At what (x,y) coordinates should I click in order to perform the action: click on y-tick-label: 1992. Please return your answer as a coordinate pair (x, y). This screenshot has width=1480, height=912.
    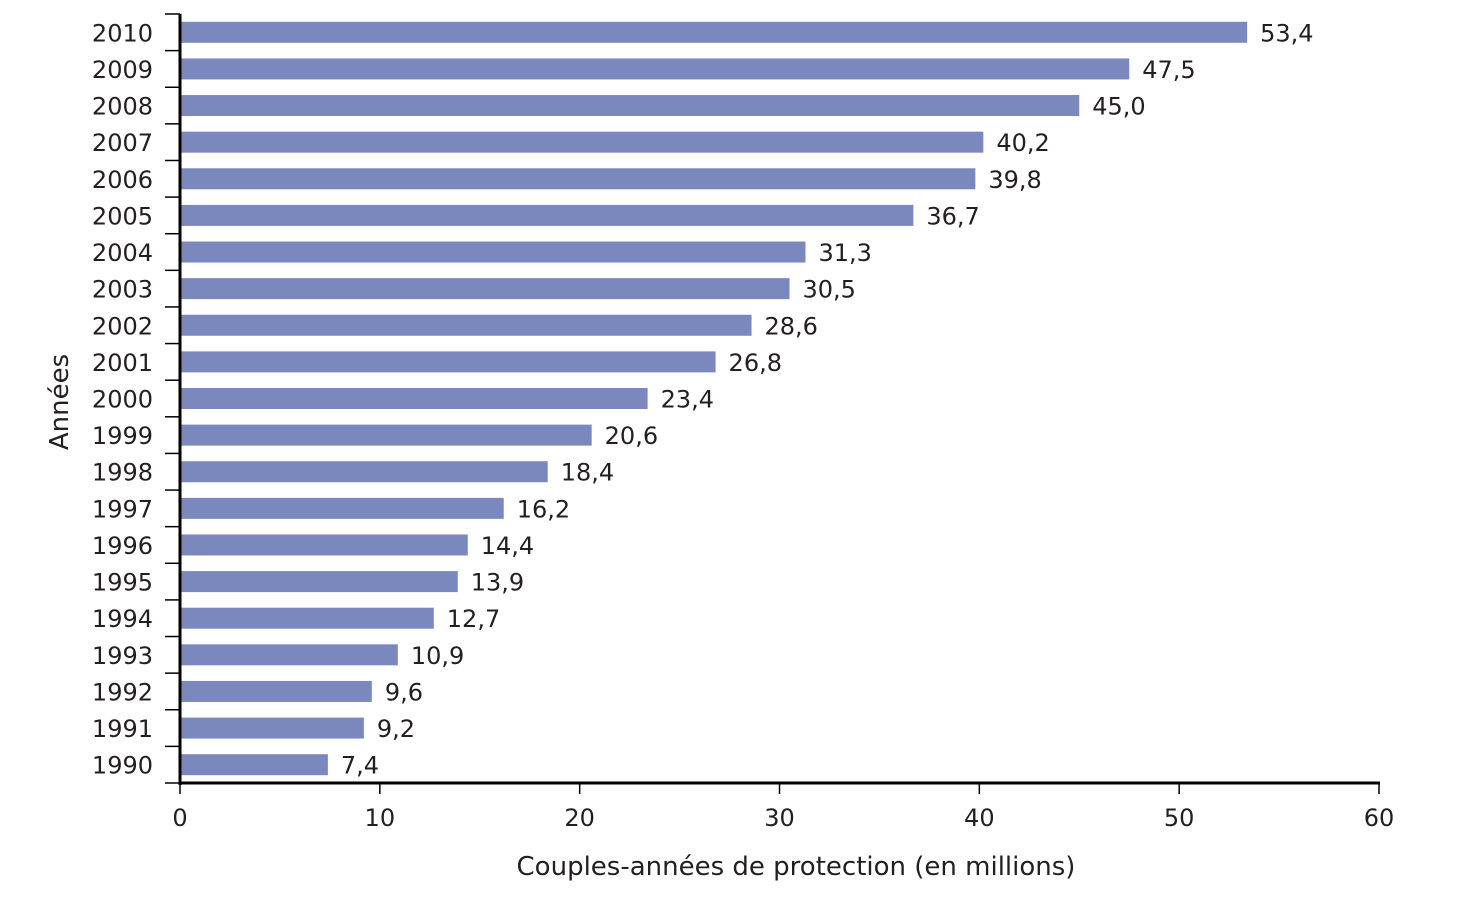
    Looking at the image, I should click on (122, 692).